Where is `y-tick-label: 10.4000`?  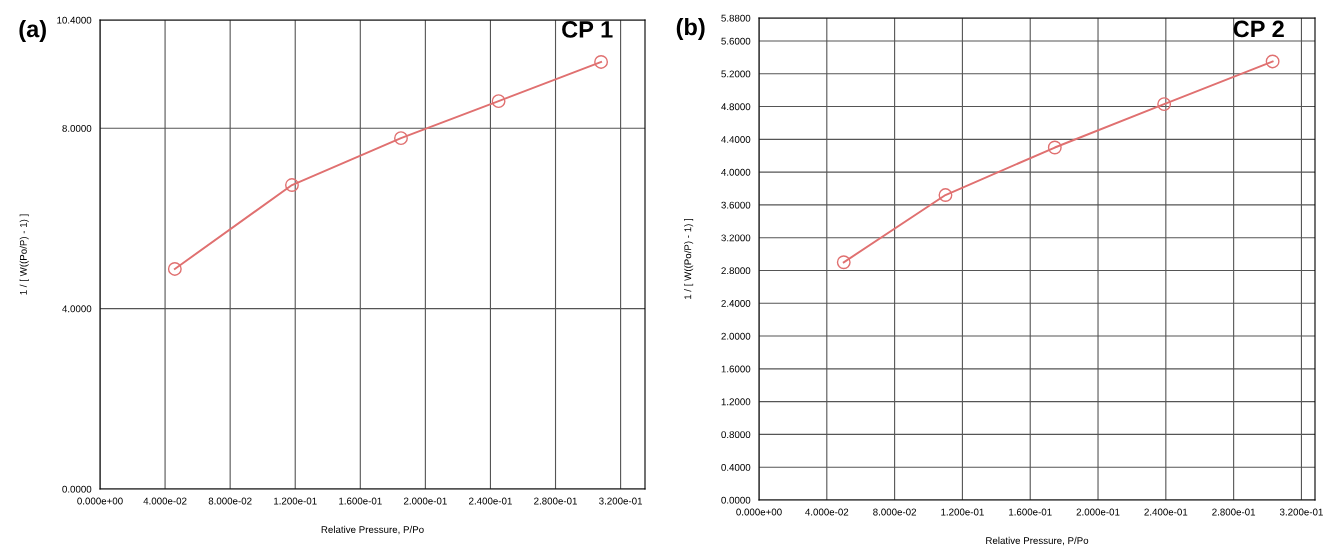 y-tick-label: 10.4000 is located at coordinates (74, 20).